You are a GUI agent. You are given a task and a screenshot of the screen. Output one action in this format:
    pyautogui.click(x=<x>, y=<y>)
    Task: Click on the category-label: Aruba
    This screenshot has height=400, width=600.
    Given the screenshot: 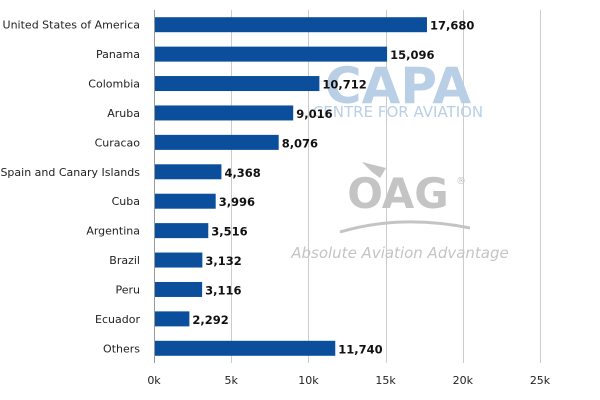 What is the action you would take?
    pyautogui.click(x=123, y=113)
    